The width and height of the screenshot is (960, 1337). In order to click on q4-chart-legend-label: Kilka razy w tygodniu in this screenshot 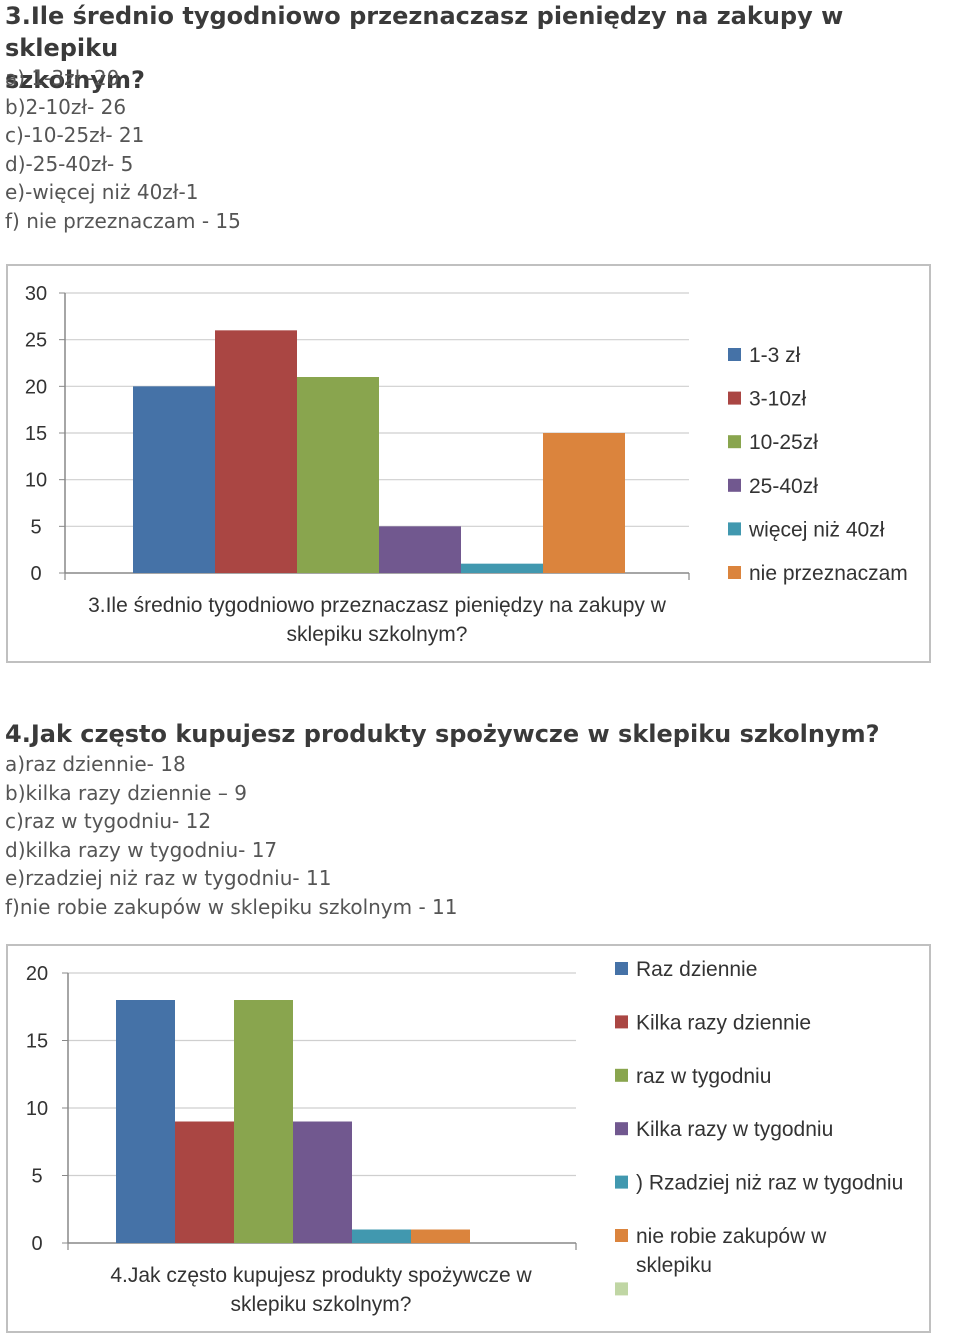, I will do `click(734, 1129)`.